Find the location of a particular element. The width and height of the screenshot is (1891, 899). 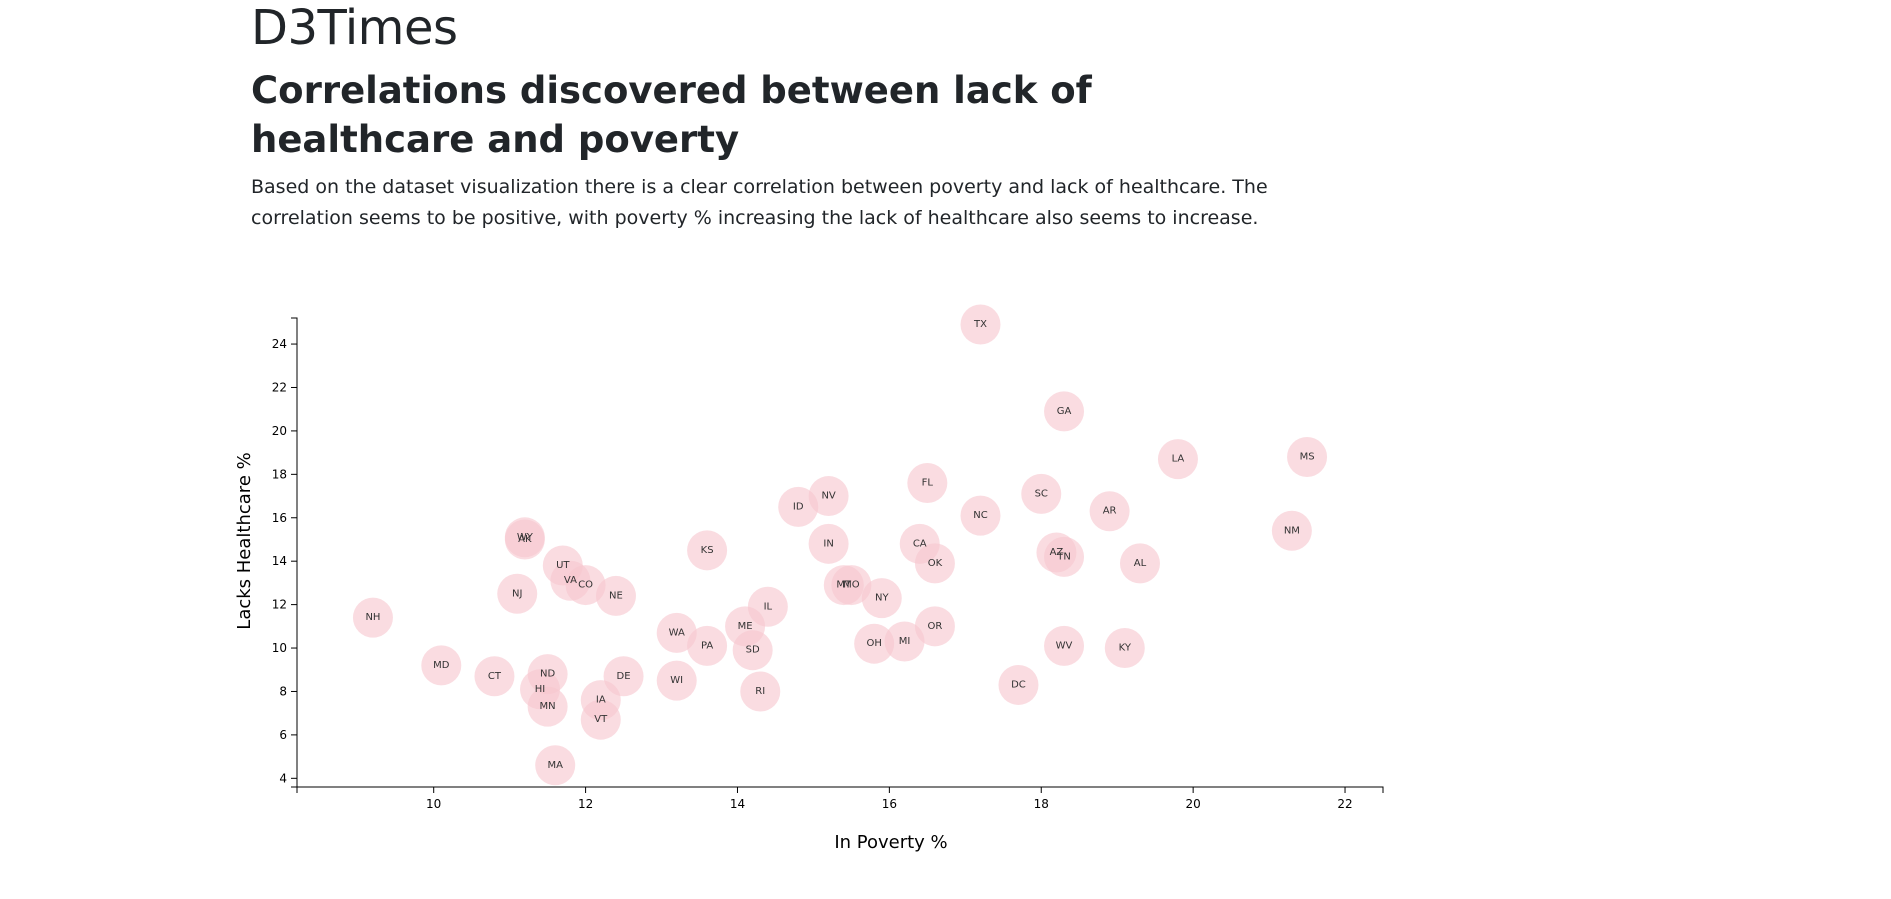

data-point-label: NC is located at coordinates (980, 515).